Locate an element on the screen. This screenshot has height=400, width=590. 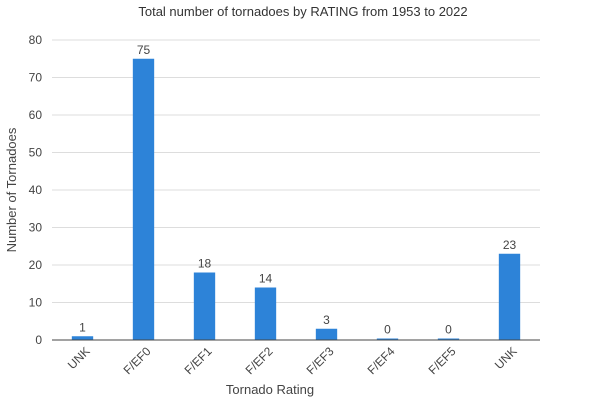
y-tick-label: 70 is located at coordinates (36, 78).